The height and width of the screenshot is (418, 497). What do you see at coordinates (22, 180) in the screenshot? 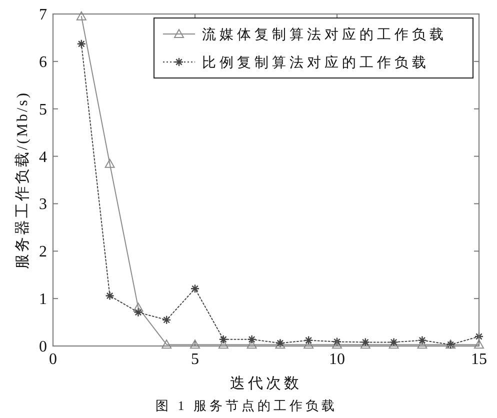
I see `y-axis-title: 服务器工作负载/(Mb/s)` at bounding box center [22, 180].